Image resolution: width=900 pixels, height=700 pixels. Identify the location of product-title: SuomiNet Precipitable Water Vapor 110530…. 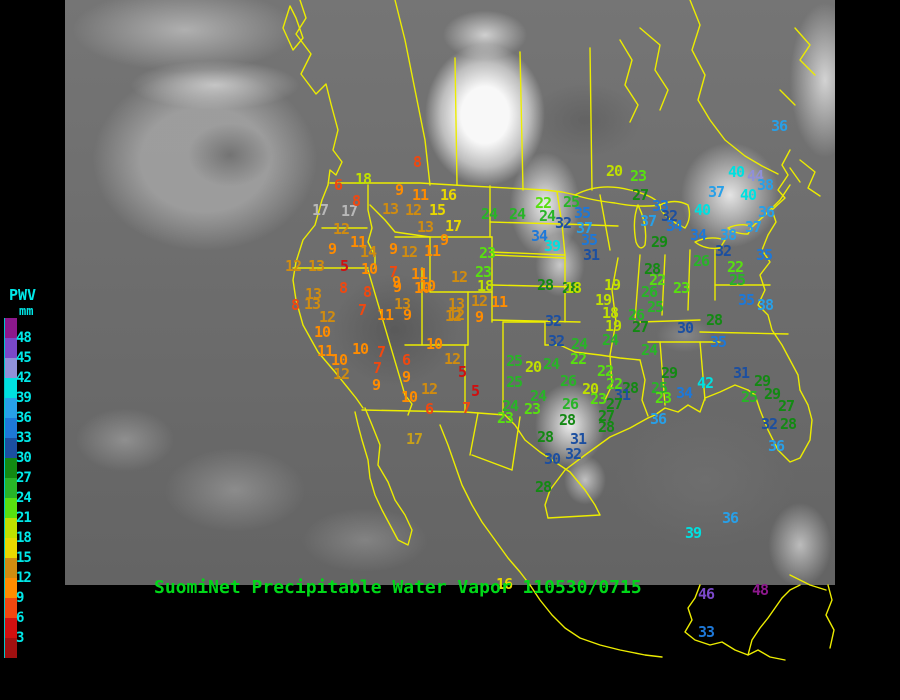
(398, 587).